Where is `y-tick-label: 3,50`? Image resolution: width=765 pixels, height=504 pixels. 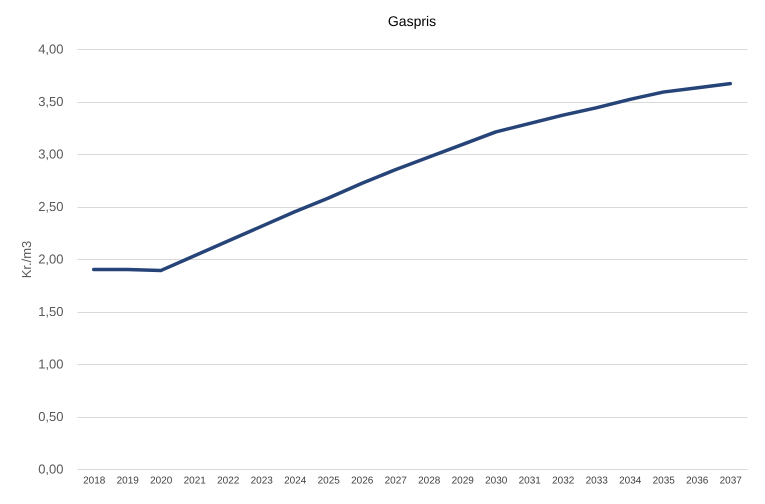 y-tick-label: 3,50 is located at coordinates (51, 101).